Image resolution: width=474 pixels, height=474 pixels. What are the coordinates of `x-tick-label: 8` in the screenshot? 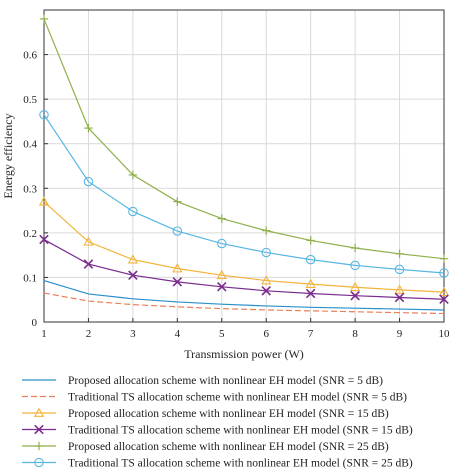 It's located at (355, 334).